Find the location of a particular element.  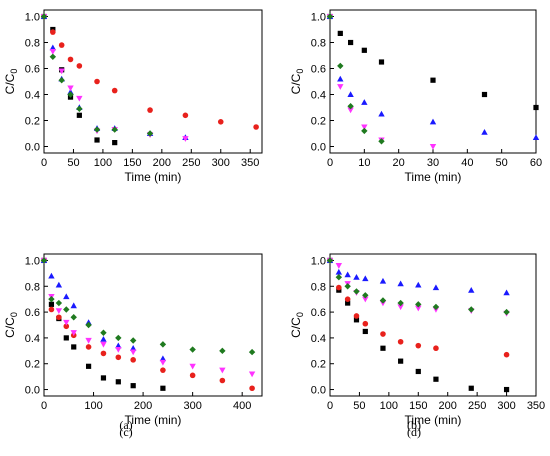

x-tick-label: 250 is located at coordinates (191, 163).